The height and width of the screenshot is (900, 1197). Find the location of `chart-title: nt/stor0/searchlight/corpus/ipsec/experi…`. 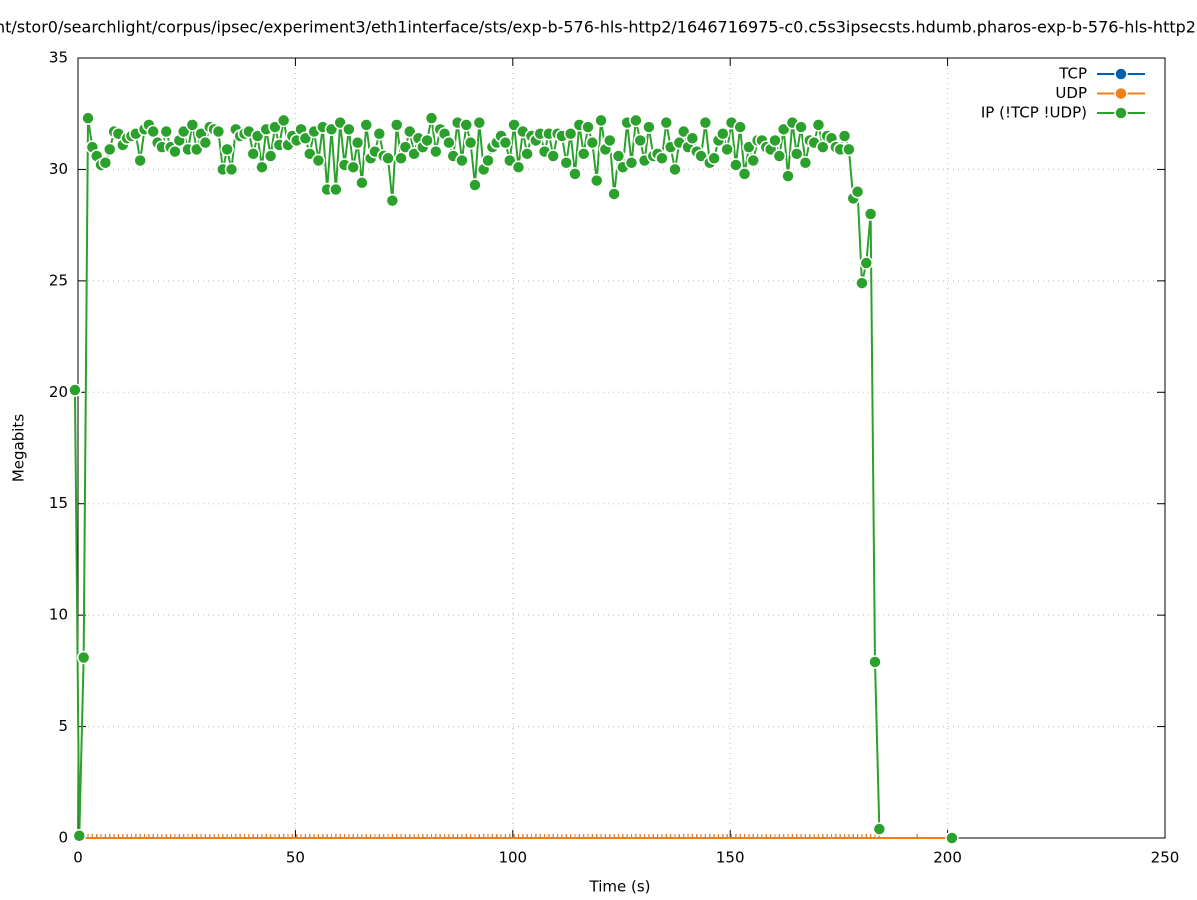

chart-title: nt/stor0/searchlight/corpus/ipsec/experi… is located at coordinates (598, 27).